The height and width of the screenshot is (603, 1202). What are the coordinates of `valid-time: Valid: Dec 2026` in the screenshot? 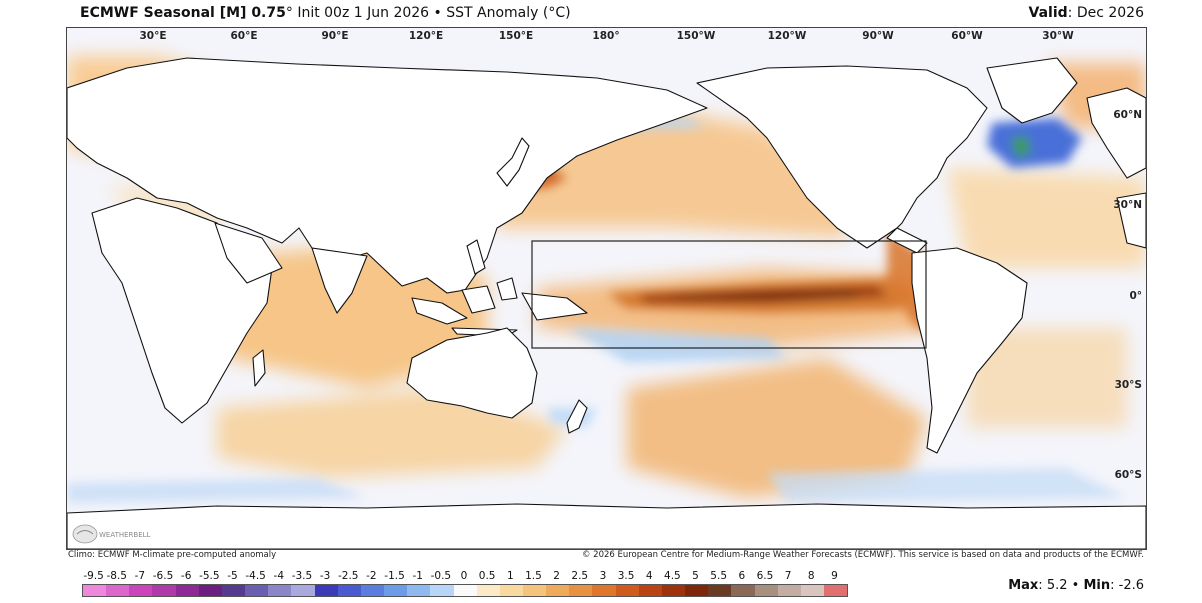 It's located at (1086, 13).